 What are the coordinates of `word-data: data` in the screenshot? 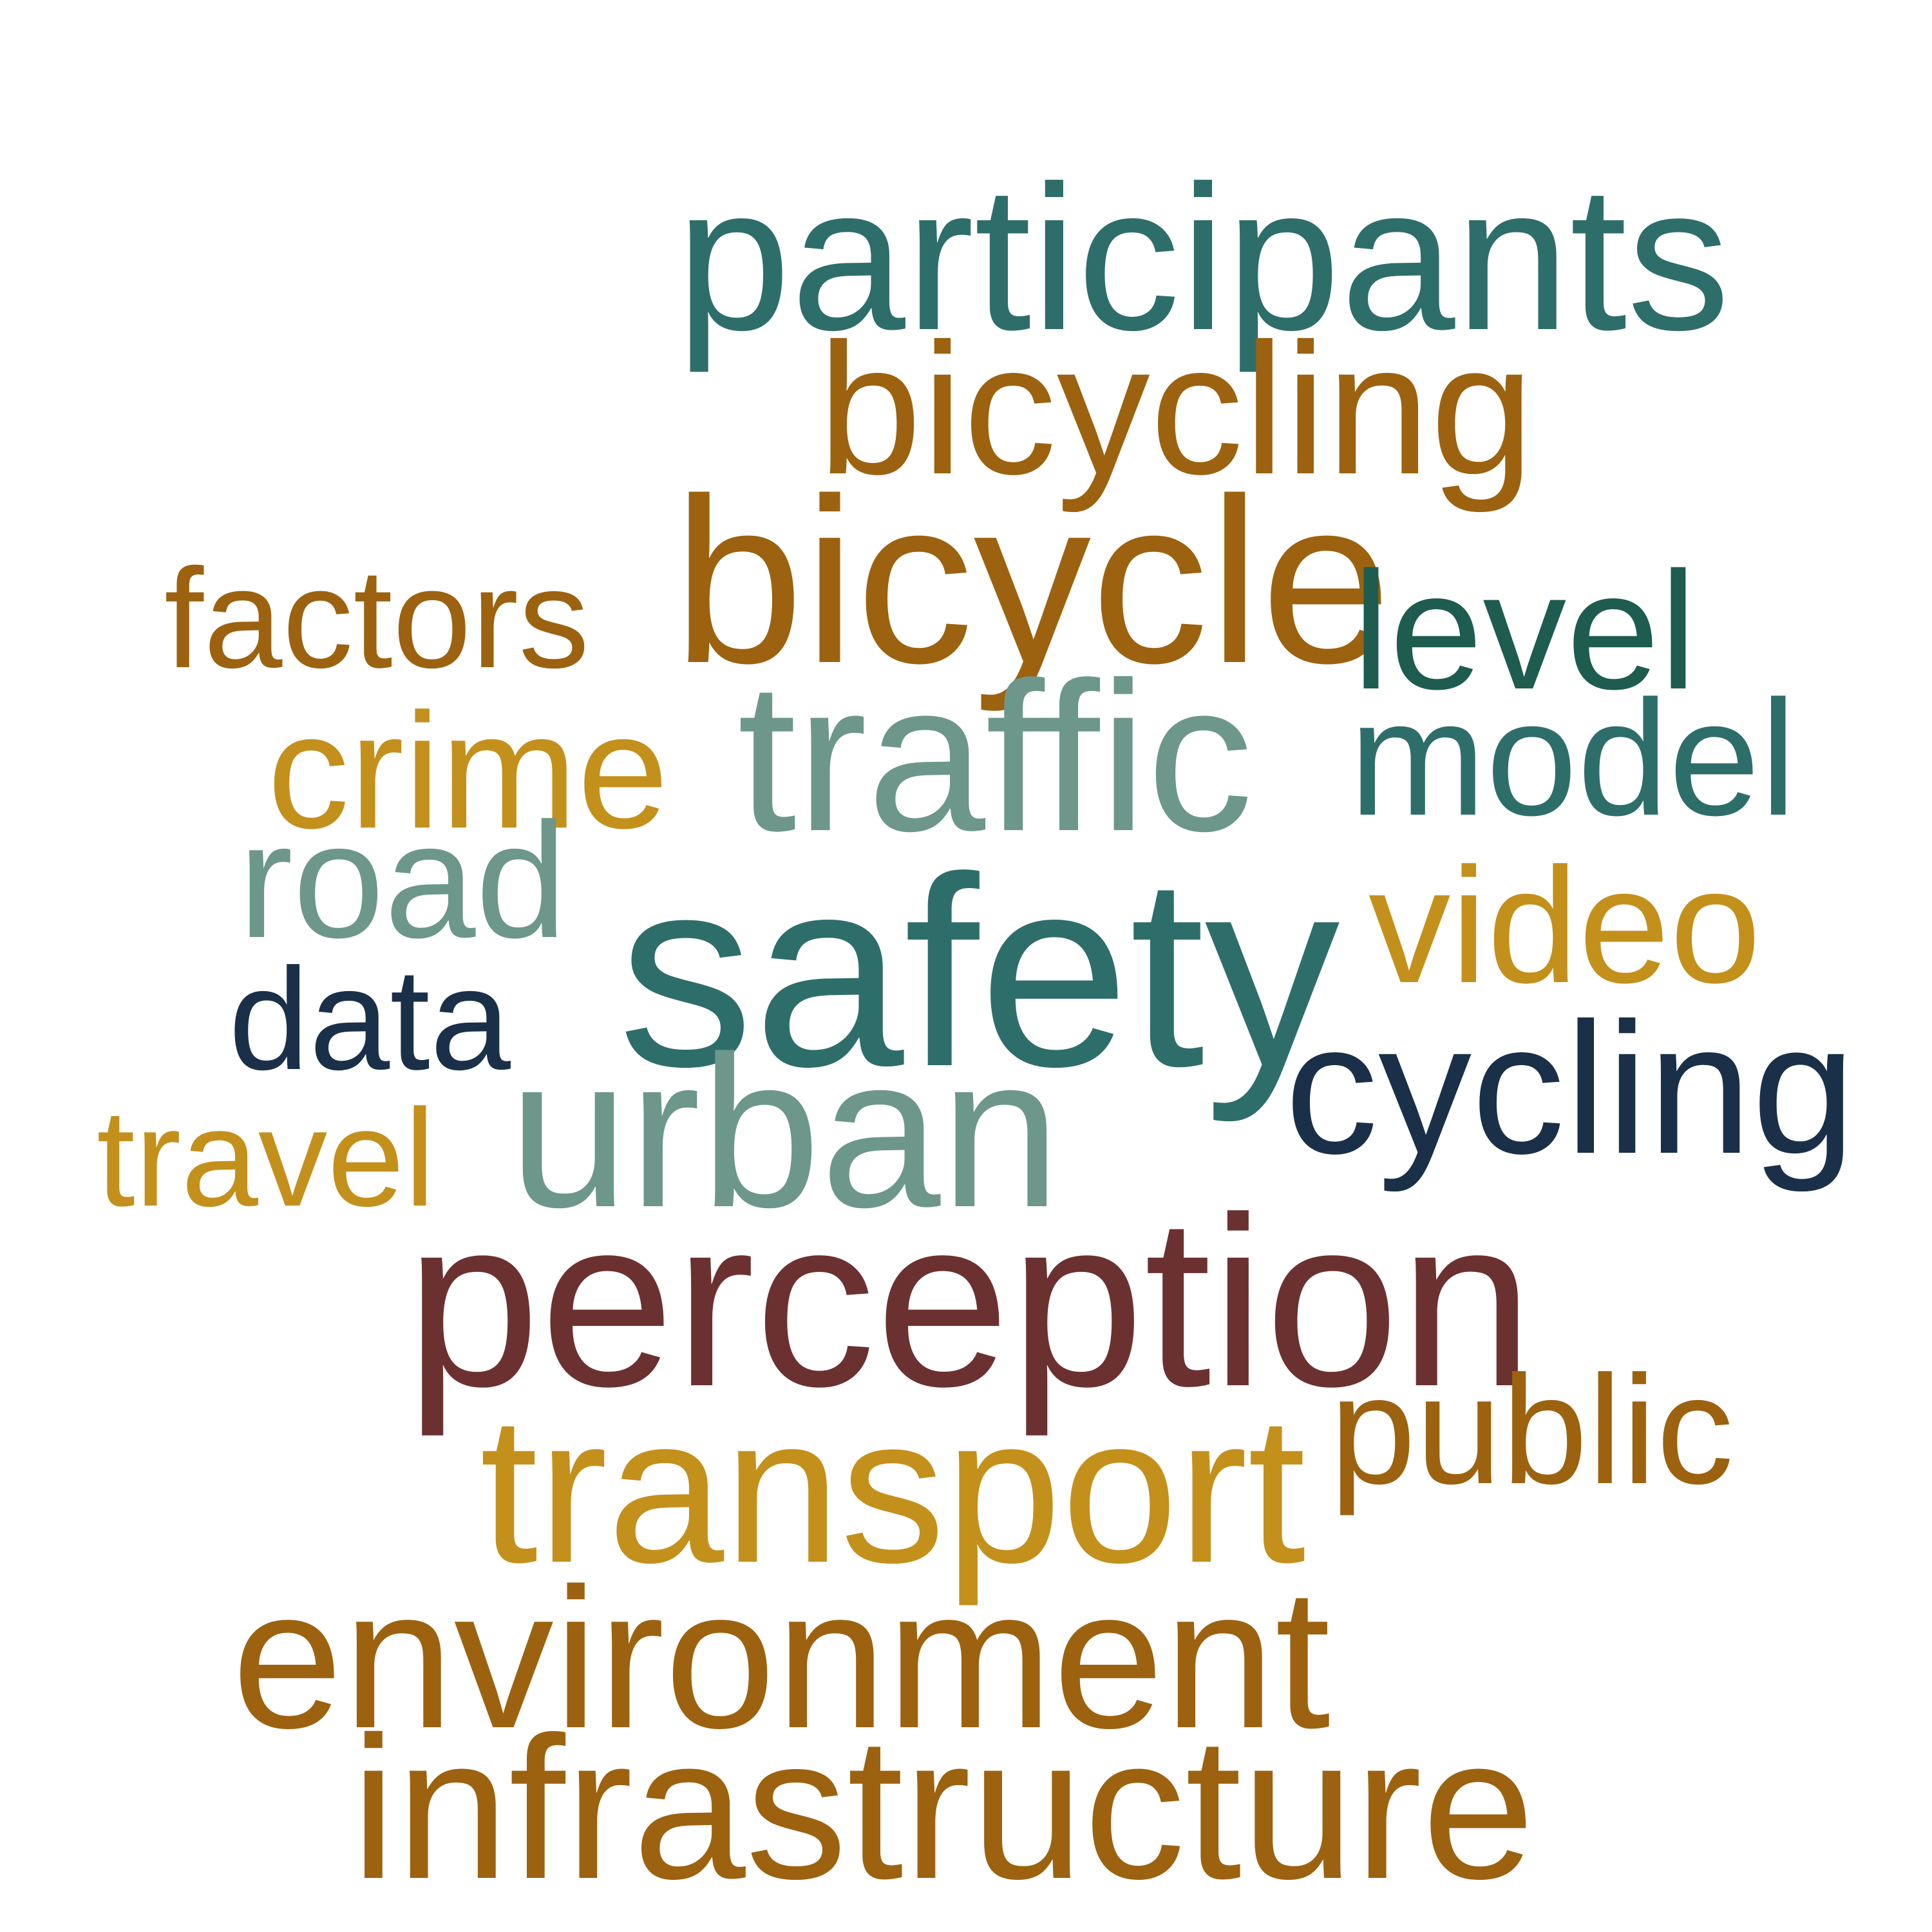 It's located at (370, 1019).